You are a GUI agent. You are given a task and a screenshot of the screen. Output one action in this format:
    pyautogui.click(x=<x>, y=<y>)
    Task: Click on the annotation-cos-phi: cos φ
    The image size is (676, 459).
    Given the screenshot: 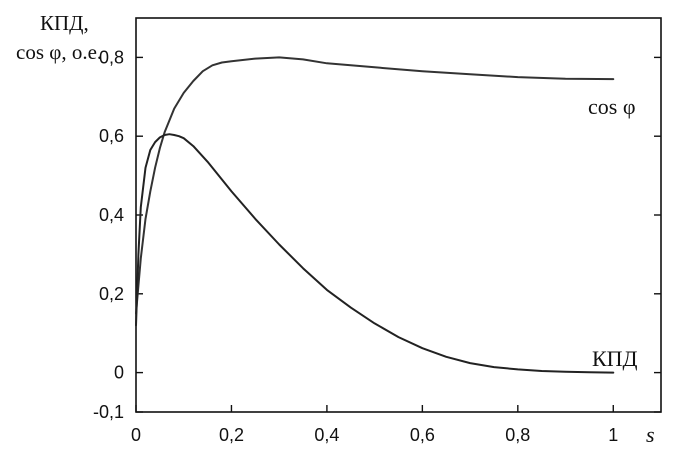 What is the action you would take?
    pyautogui.click(x=612, y=106)
    